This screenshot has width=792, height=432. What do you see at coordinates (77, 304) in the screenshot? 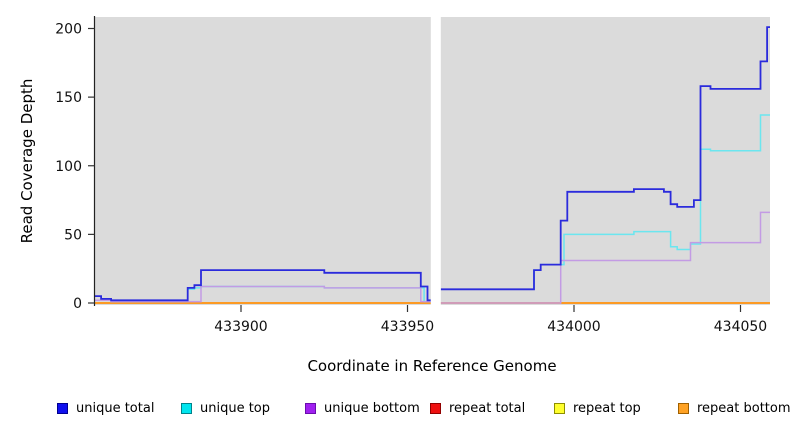
I see `y-tick-label: 0` at bounding box center [77, 304].